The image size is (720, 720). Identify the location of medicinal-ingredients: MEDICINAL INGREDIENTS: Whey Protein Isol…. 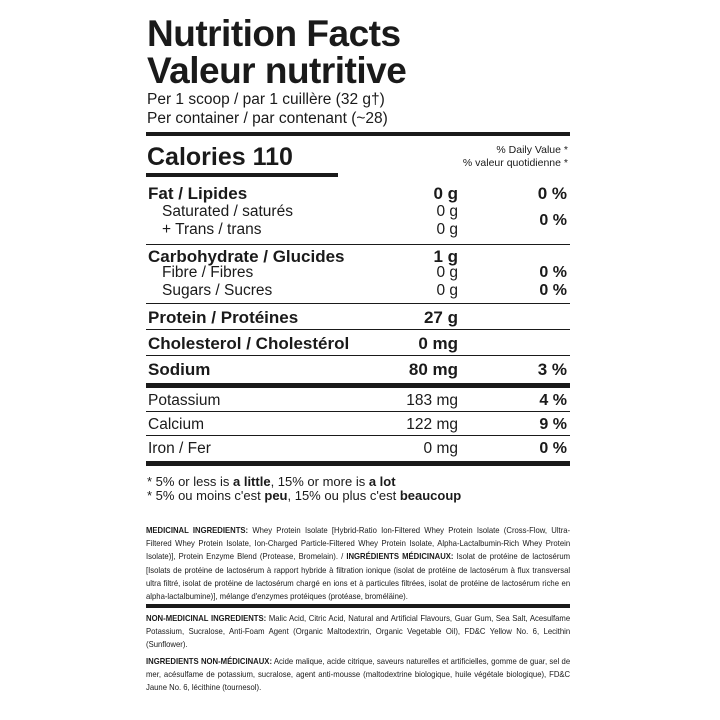
(358, 563).